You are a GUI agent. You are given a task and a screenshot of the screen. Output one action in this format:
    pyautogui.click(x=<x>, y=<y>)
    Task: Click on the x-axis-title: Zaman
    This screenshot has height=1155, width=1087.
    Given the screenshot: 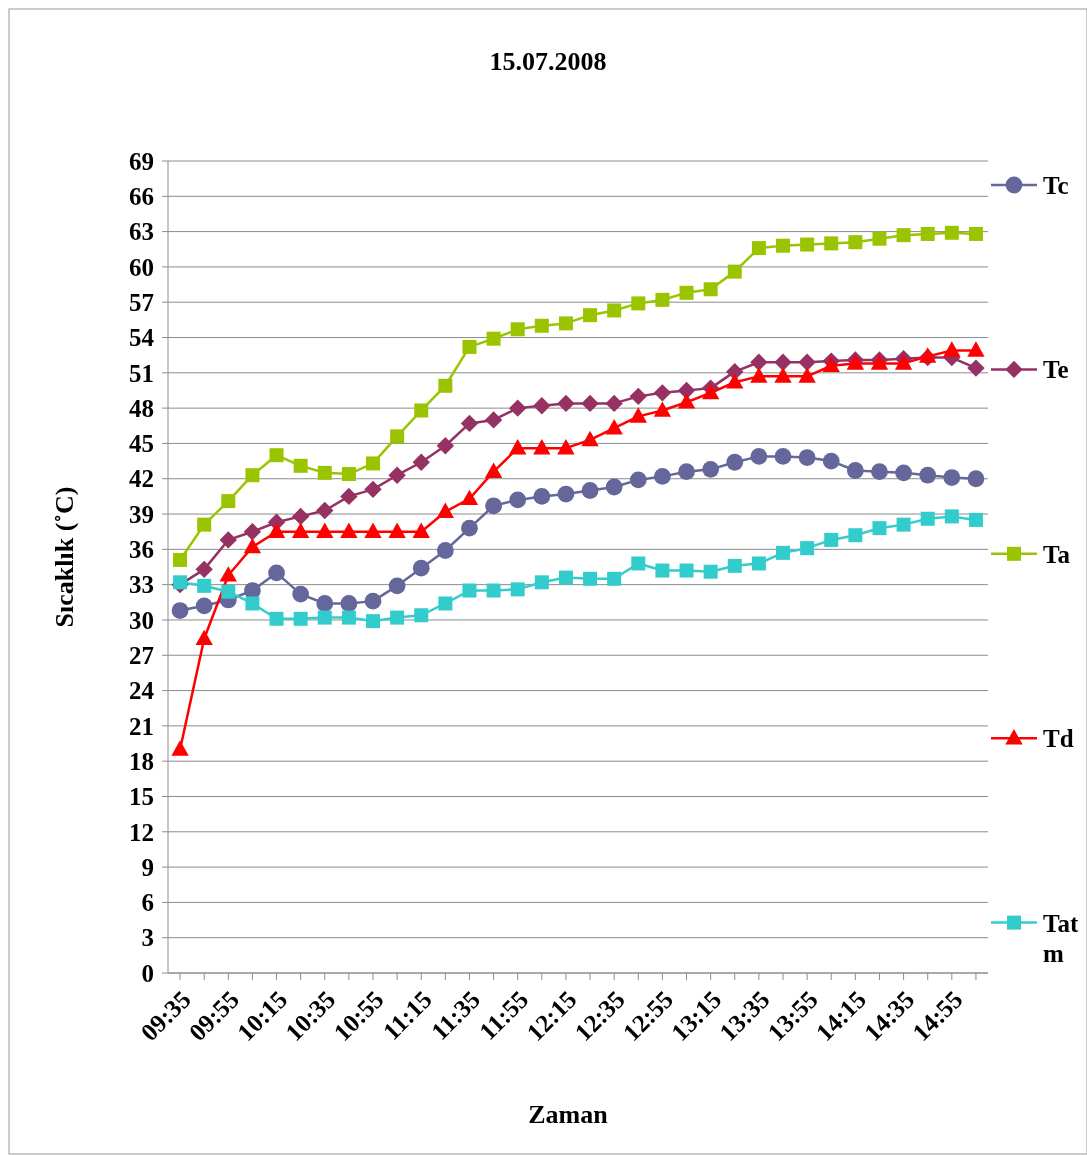 What is the action you would take?
    pyautogui.click(x=568, y=1114)
    